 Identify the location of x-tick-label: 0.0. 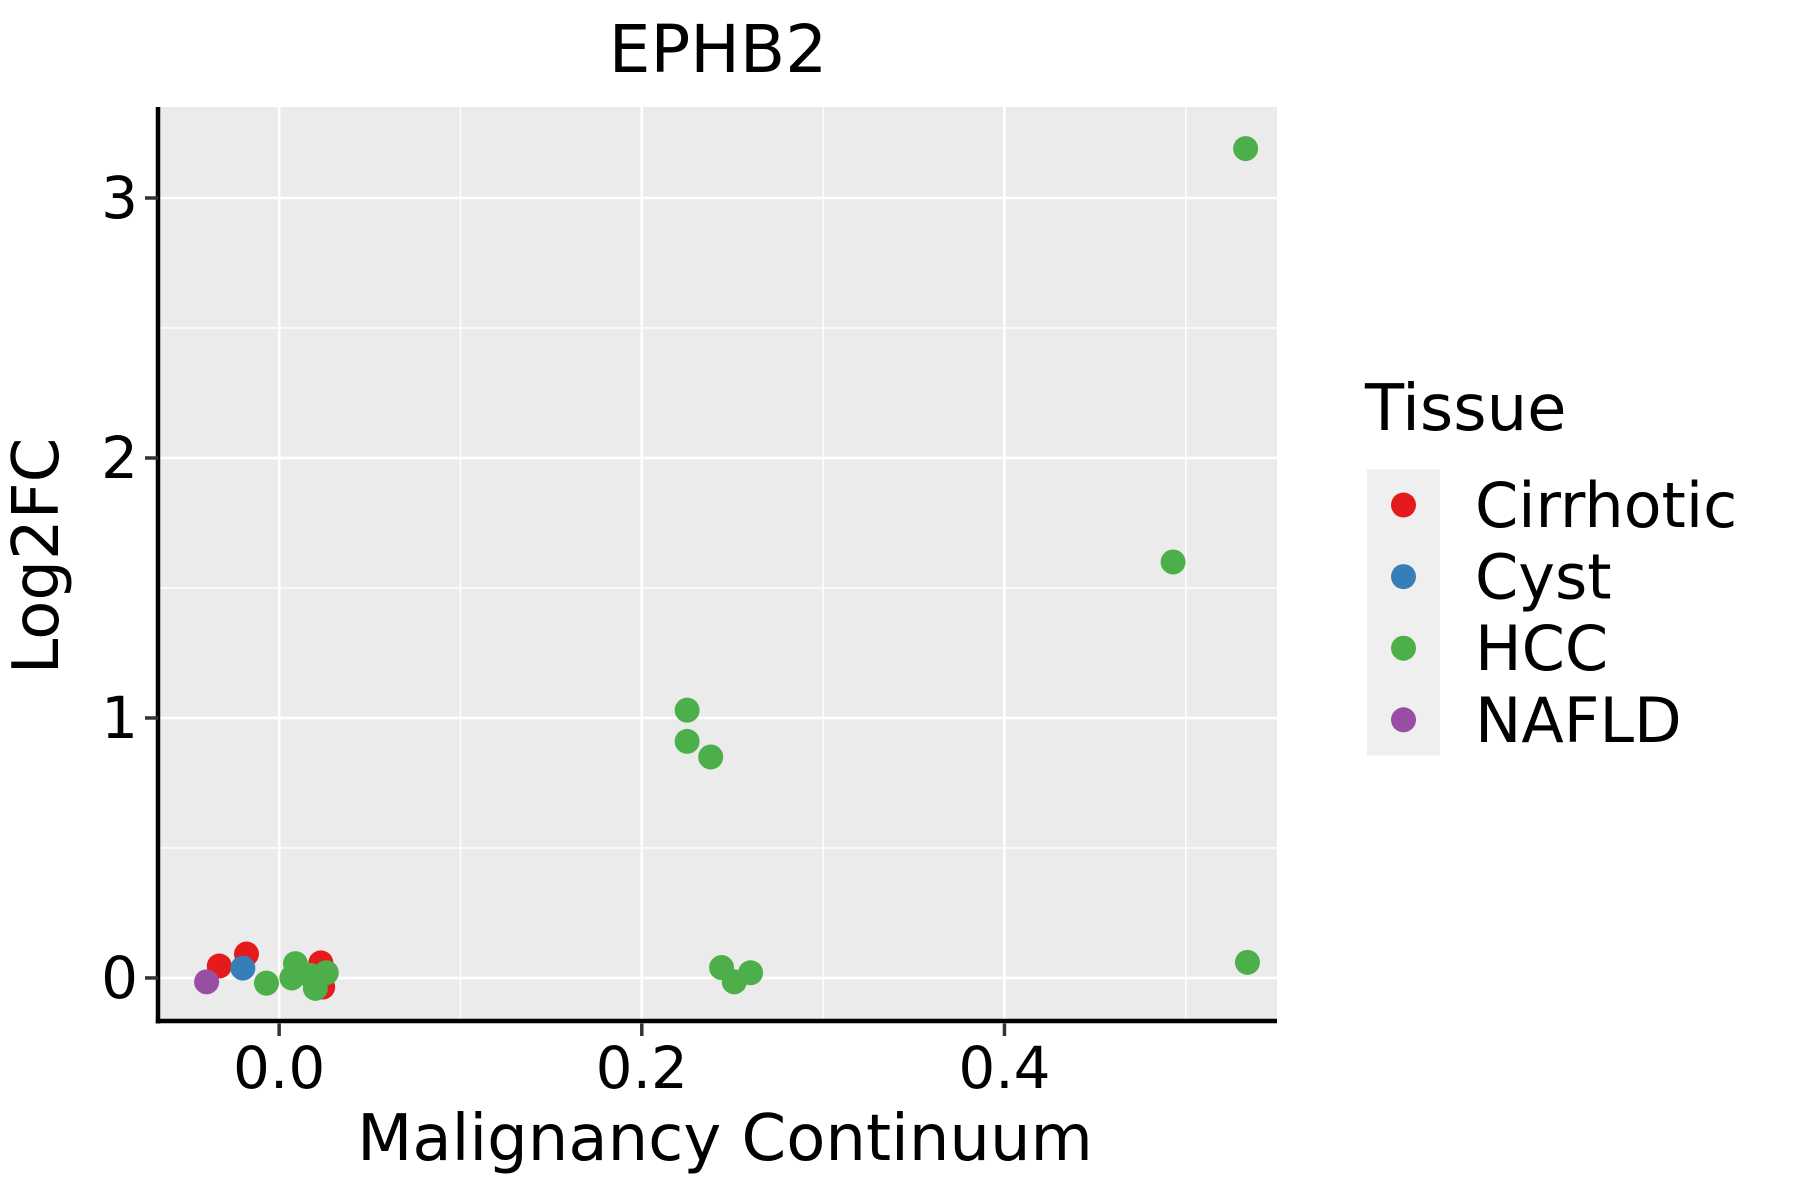
(279, 1068).